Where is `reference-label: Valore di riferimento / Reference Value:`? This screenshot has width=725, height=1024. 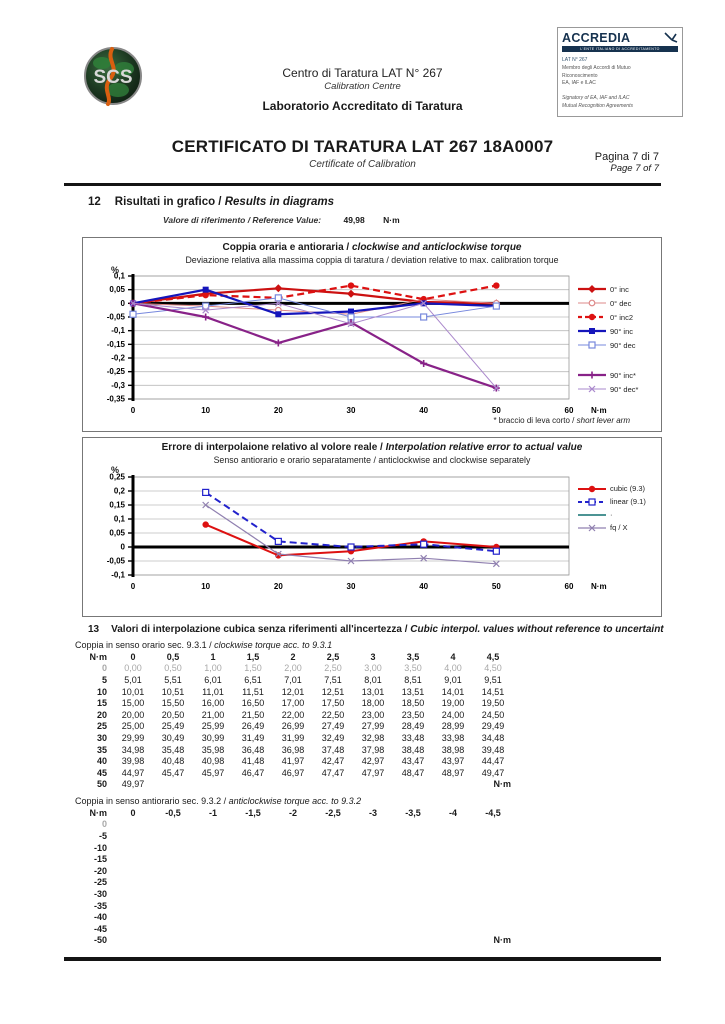 reference-label: Valore di riferimento / Reference Value: is located at coordinates (242, 220).